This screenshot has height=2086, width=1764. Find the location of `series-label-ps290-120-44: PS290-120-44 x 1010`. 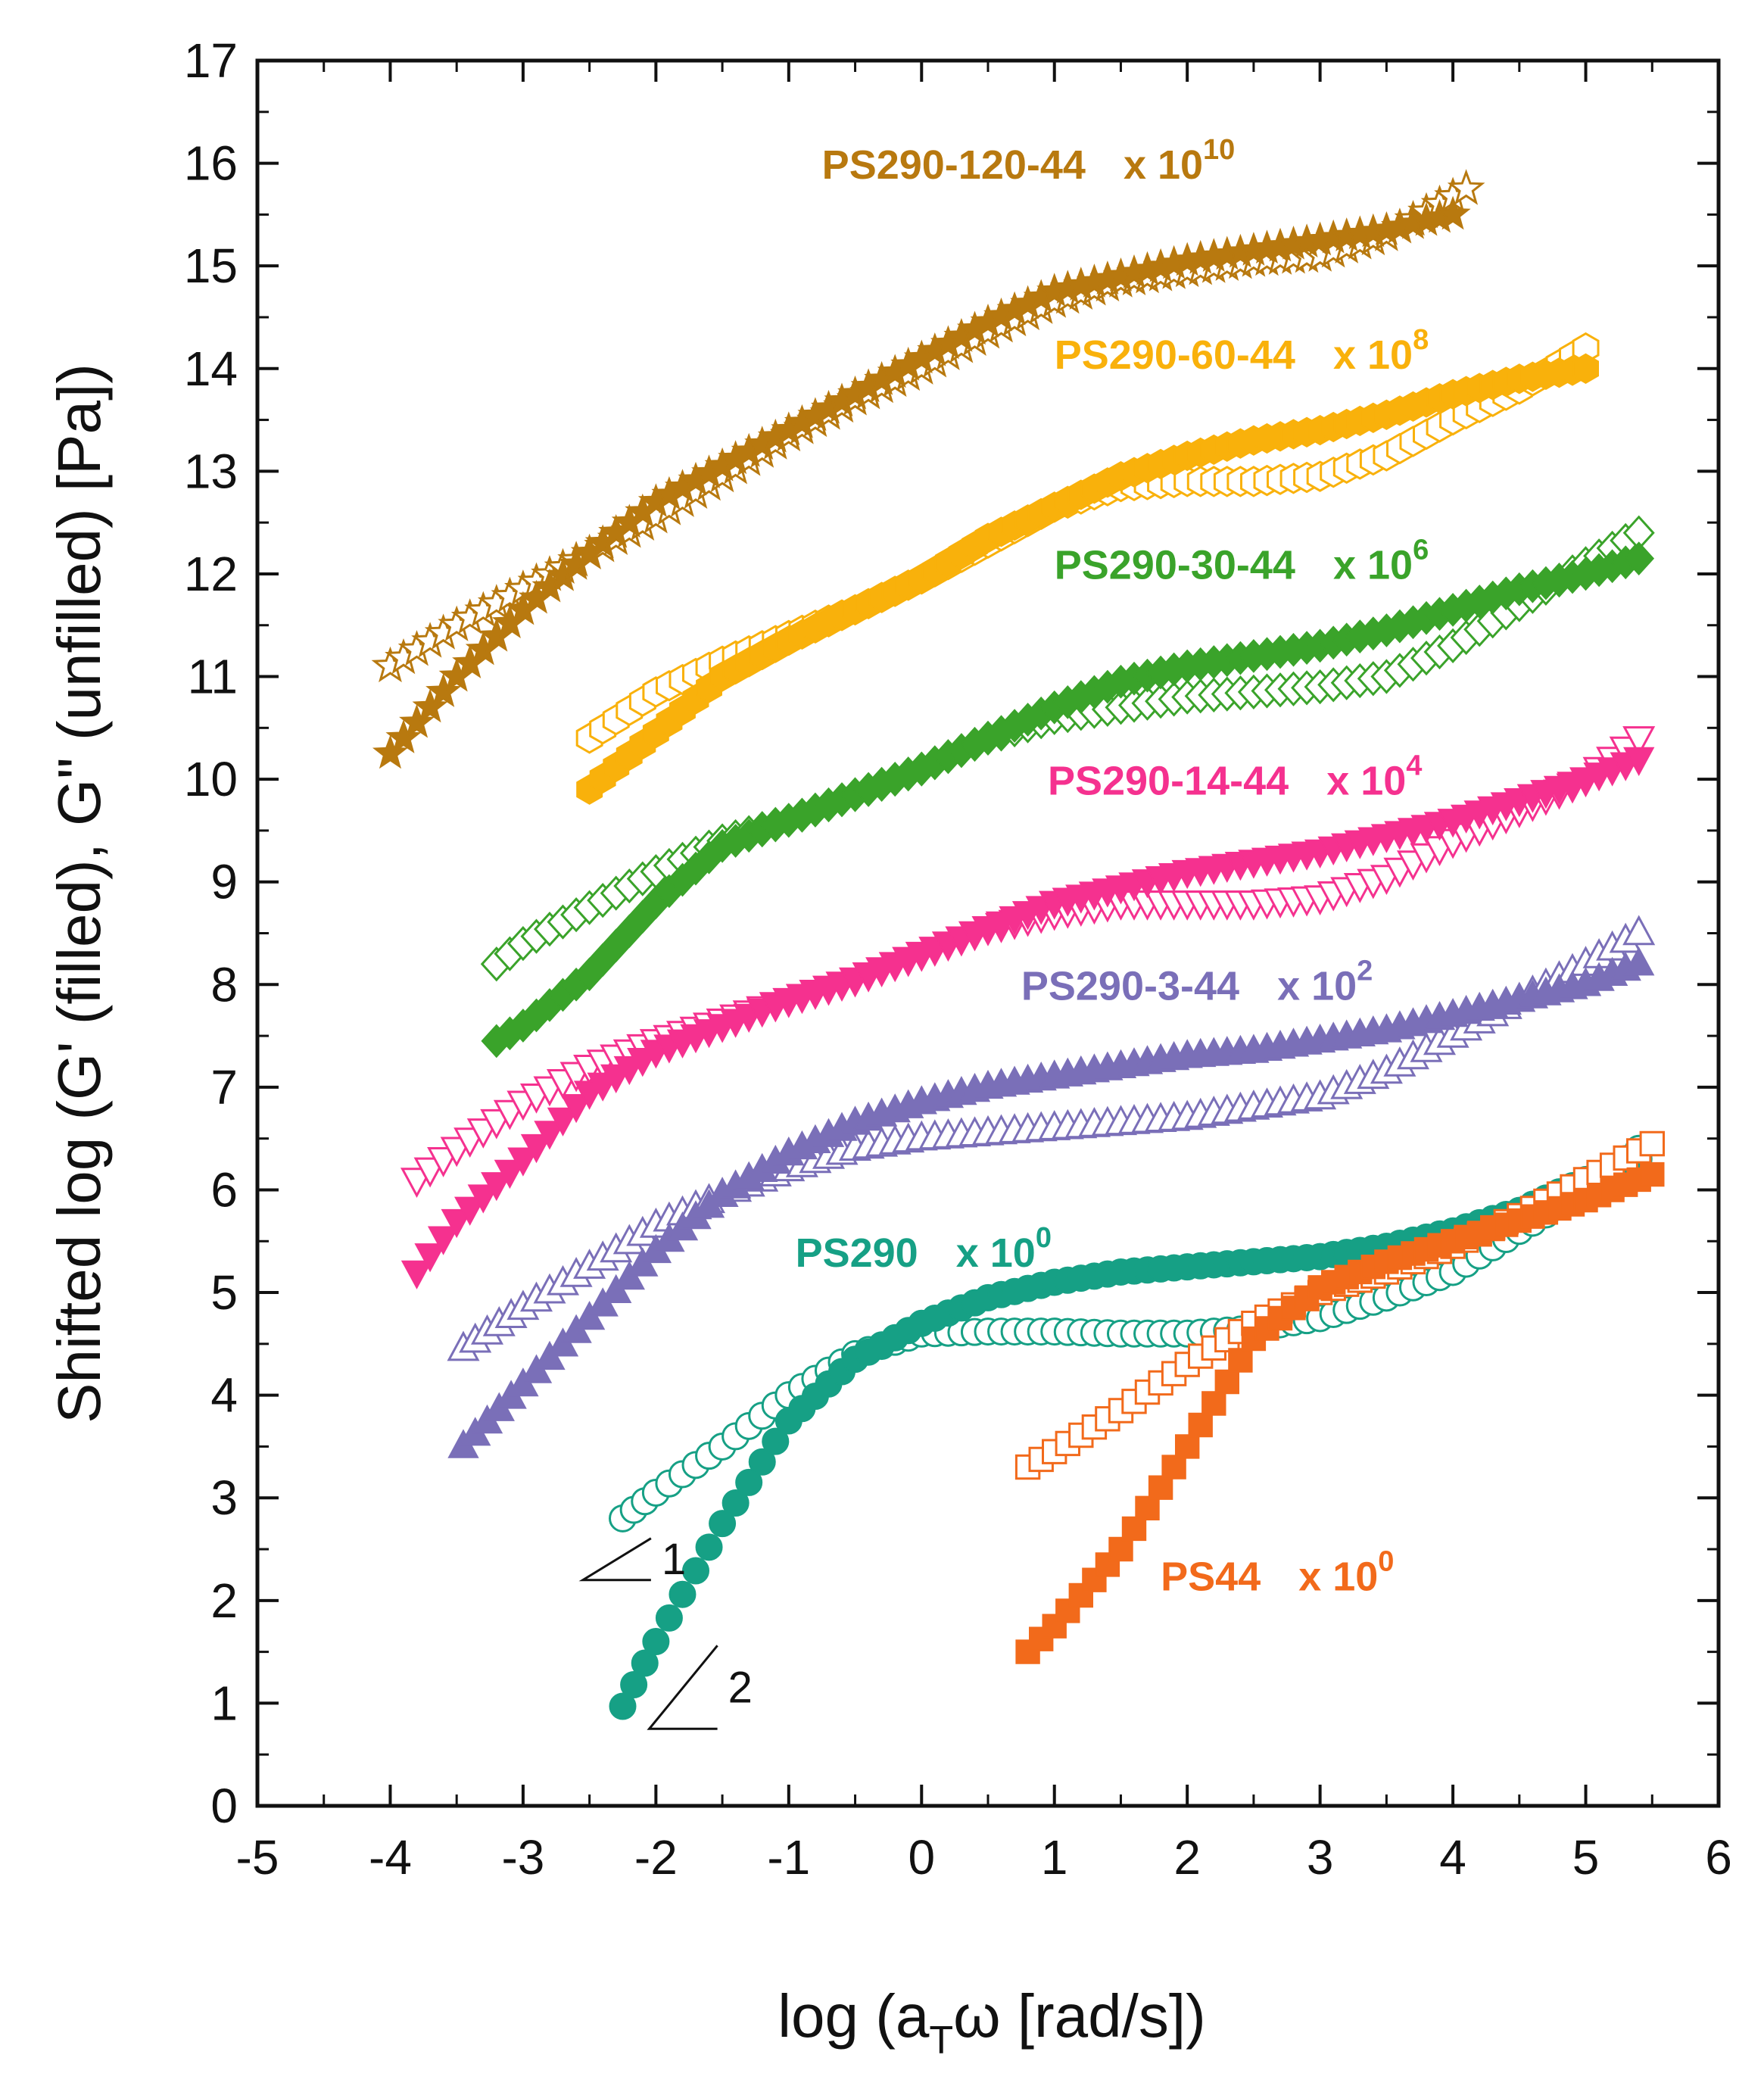

series-label-ps290-120-44: PS290-120-44 x 1010 is located at coordinates (1029, 161).